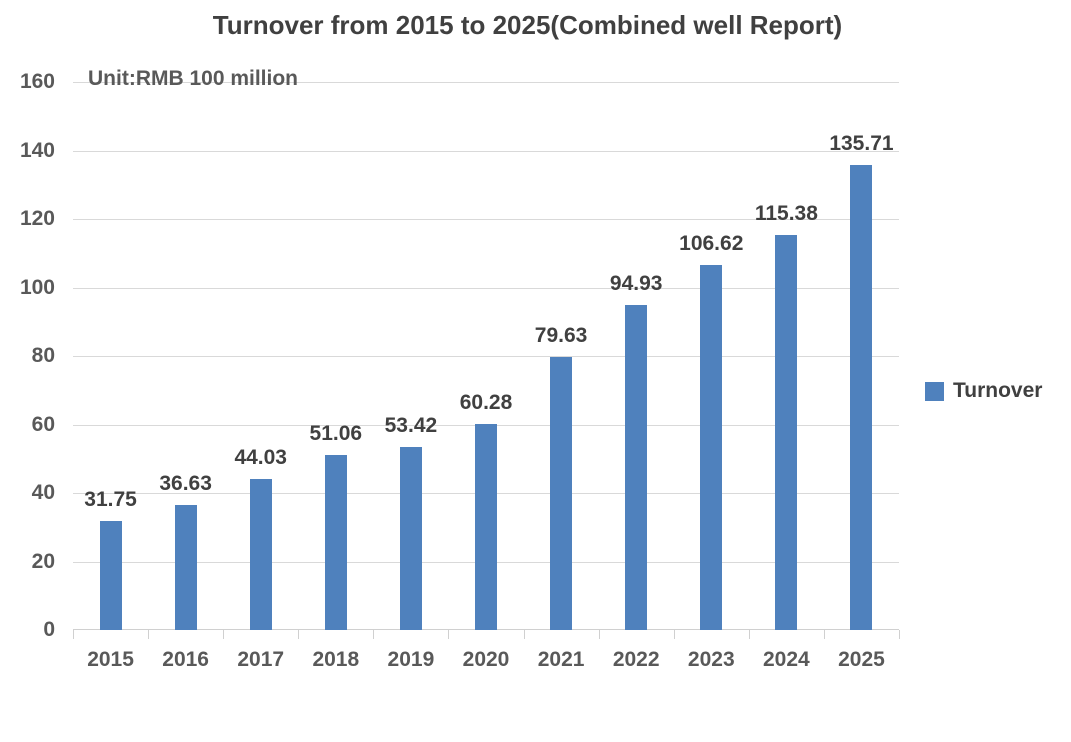 This screenshot has height=742, width=1071. What do you see at coordinates (998, 390) in the screenshot?
I see `legend-label: Turnover` at bounding box center [998, 390].